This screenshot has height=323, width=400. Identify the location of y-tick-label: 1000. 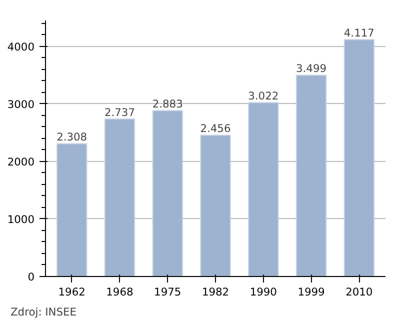
(21, 219).